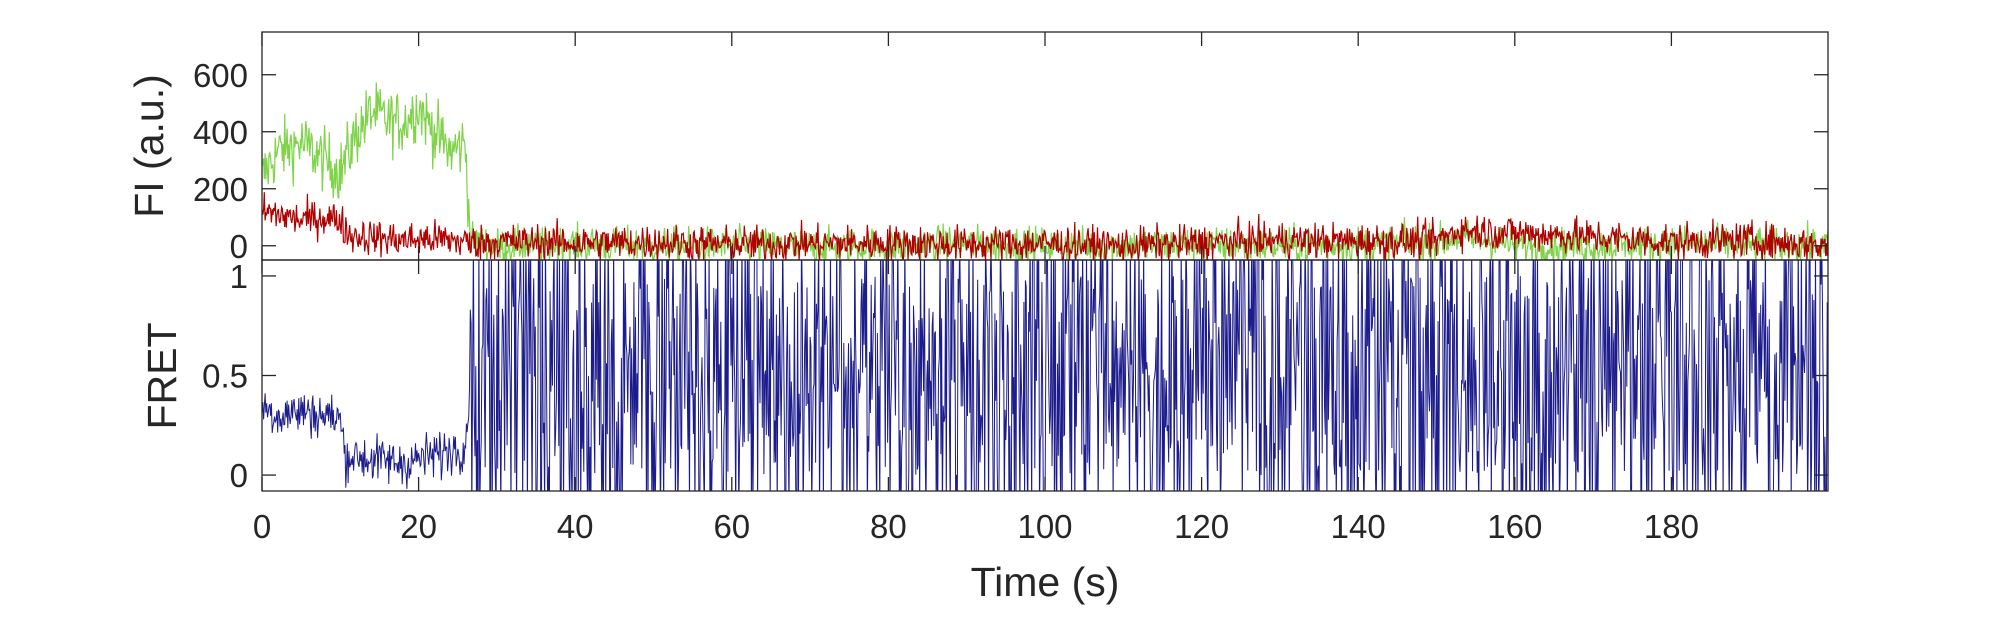 The image size is (2005, 625). I want to click on time-x-tick-label: 60, so click(731, 526).